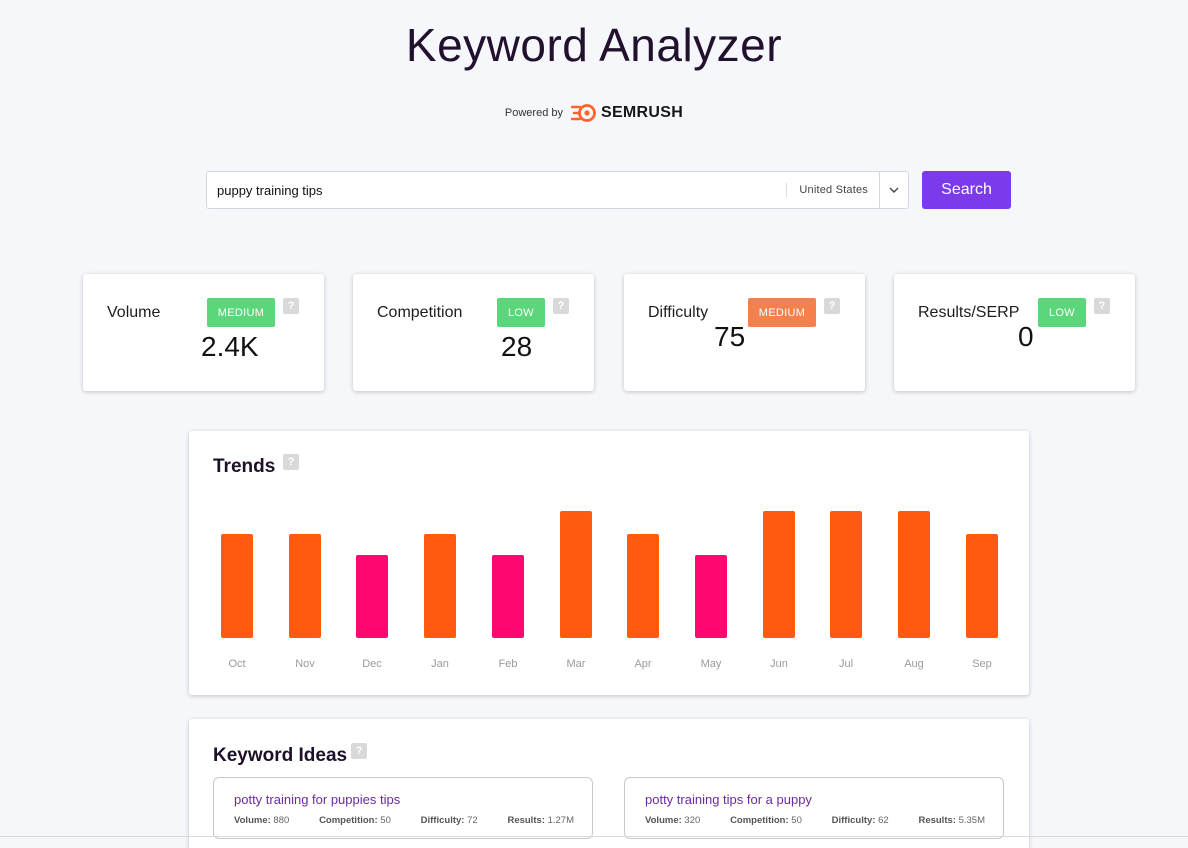  I want to click on semrush-logo: SEMRUSH, so click(627, 113).